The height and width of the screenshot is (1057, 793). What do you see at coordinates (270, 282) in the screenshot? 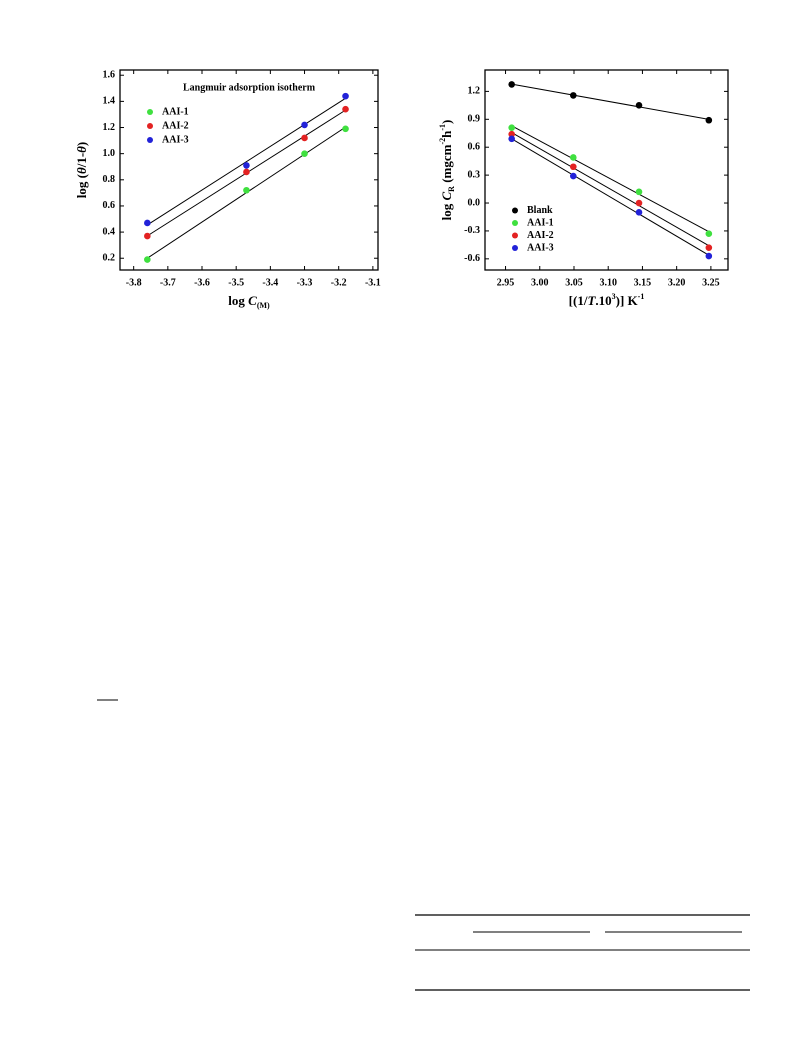
I see `x-tick-label: -3.4` at bounding box center [270, 282].